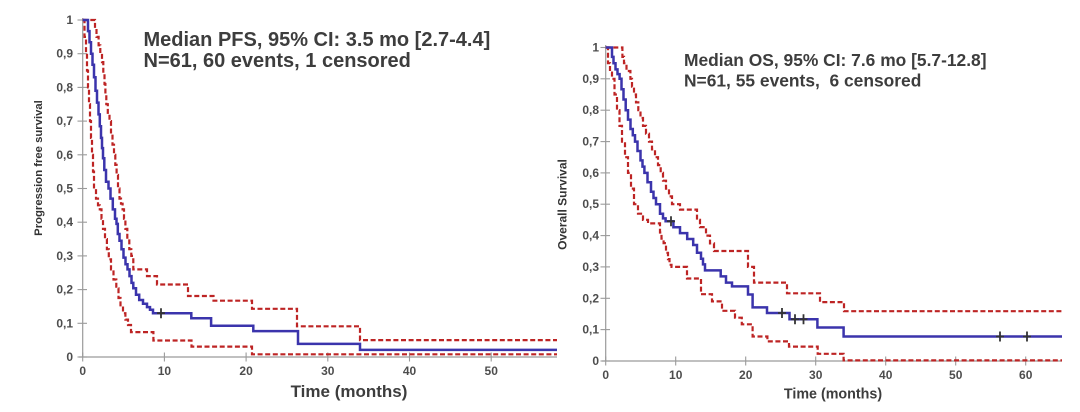 The height and width of the screenshot is (412, 1080). I want to click on svg-text: 60, so click(1026, 375).